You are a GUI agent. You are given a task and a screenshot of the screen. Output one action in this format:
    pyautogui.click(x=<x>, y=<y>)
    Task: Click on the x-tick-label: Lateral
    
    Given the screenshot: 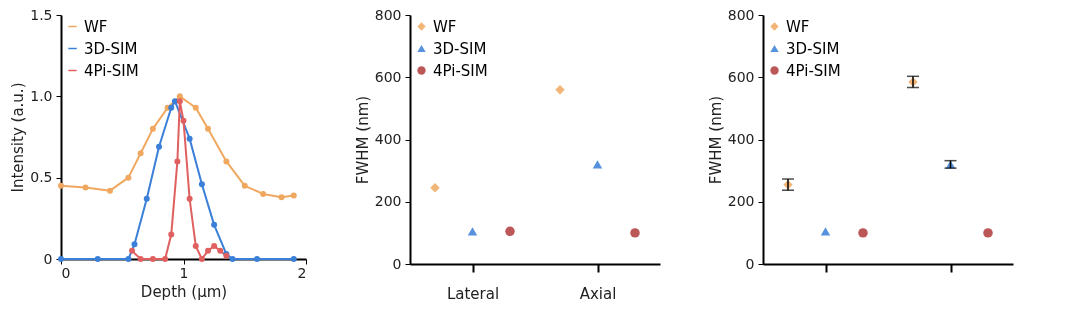 What is the action you would take?
    pyautogui.click(x=473, y=293)
    